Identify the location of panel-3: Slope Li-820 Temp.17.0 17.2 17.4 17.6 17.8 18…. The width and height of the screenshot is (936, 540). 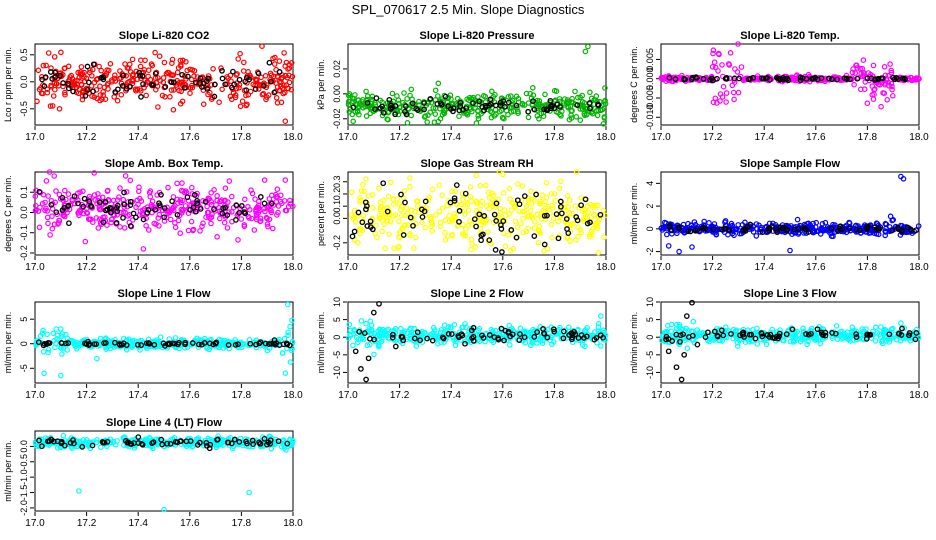
(779, 86).